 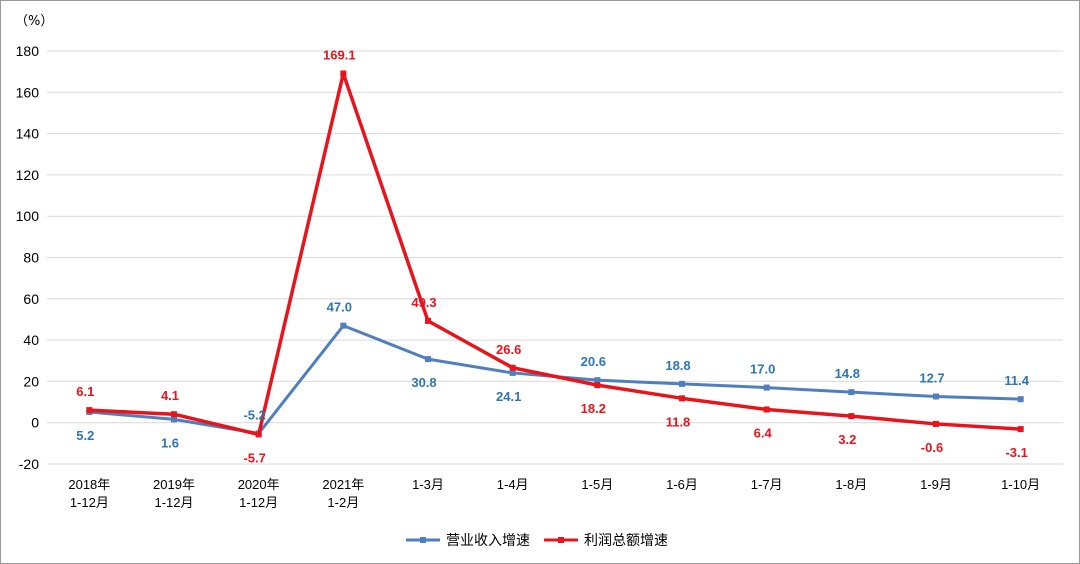 I want to click on legend-item: 营业收入增速, so click(x=468, y=541).